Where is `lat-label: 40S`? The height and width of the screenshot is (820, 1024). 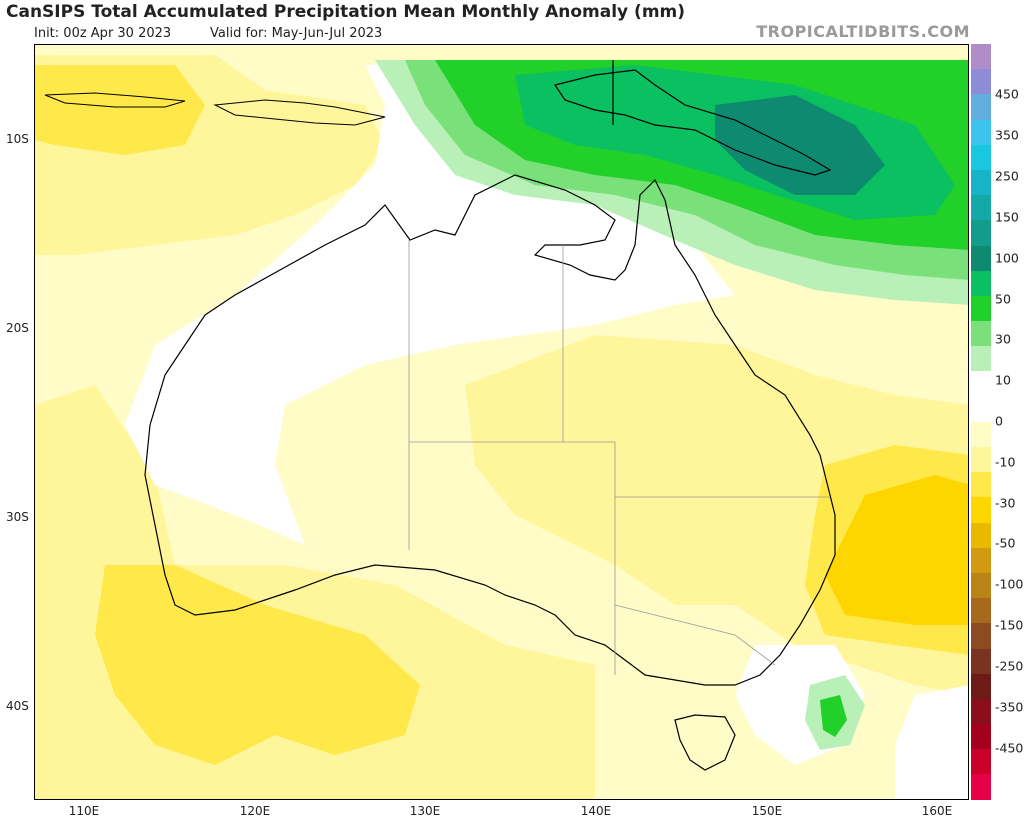 lat-label: 40S is located at coordinates (17, 706).